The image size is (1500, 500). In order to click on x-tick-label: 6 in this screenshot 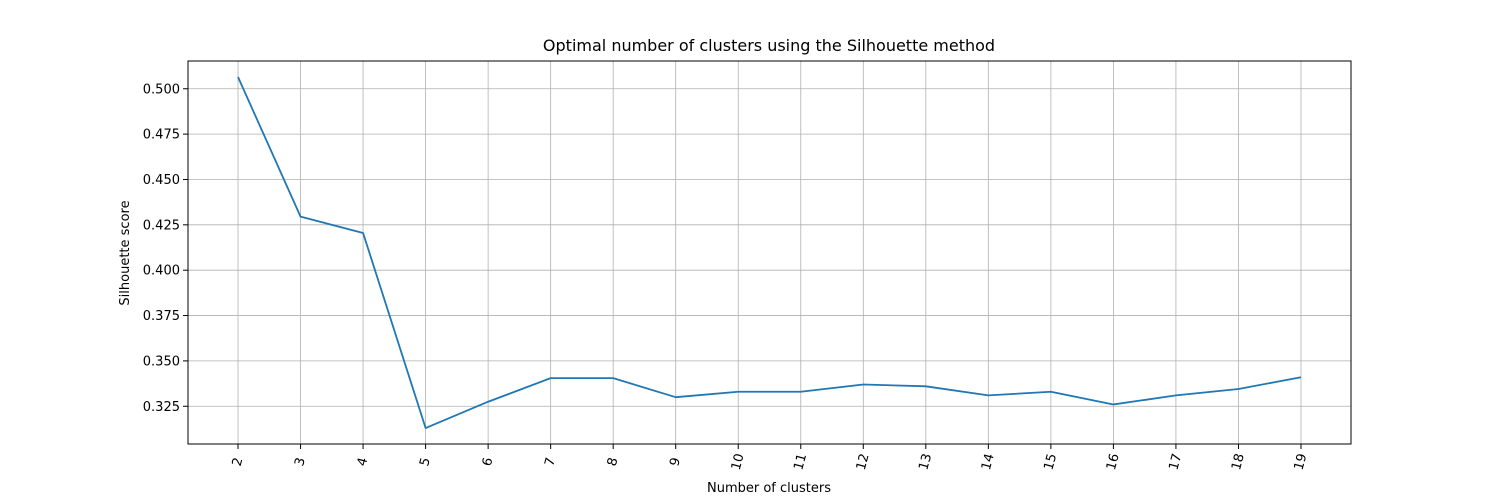, I will do `click(488, 462)`.